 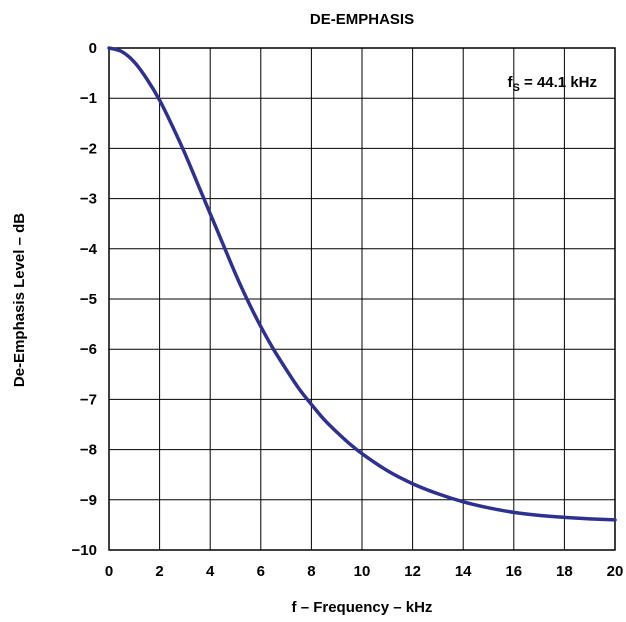 What do you see at coordinates (88, 349) in the screenshot?
I see `y-tick-label: −6` at bounding box center [88, 349].